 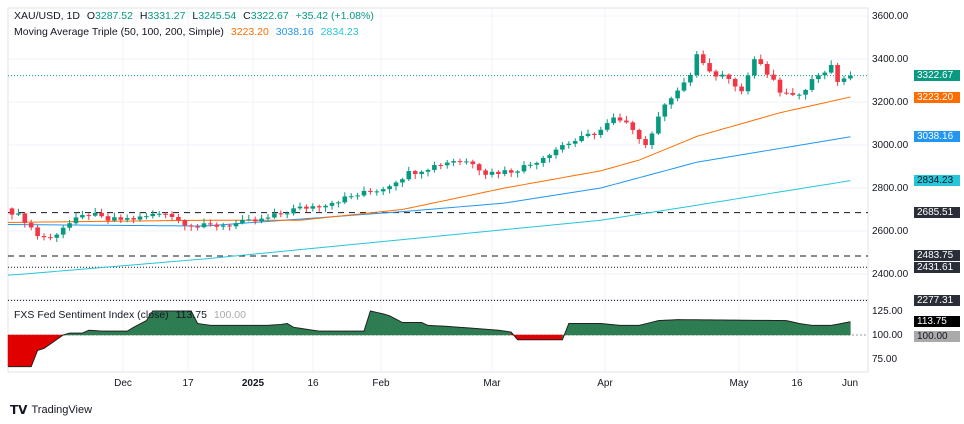 What do you see at coordinates (937, 213) in the screenshot?
I see `price-label: 2685.51` at bounding box center [937, 213].